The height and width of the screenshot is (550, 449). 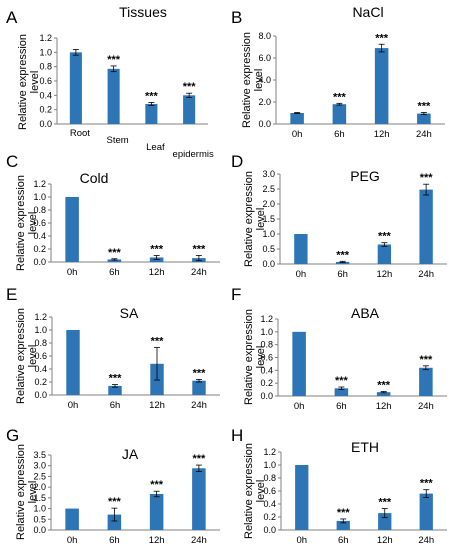 I want to click on panel-title: Cold, so click(x=94, y=178).